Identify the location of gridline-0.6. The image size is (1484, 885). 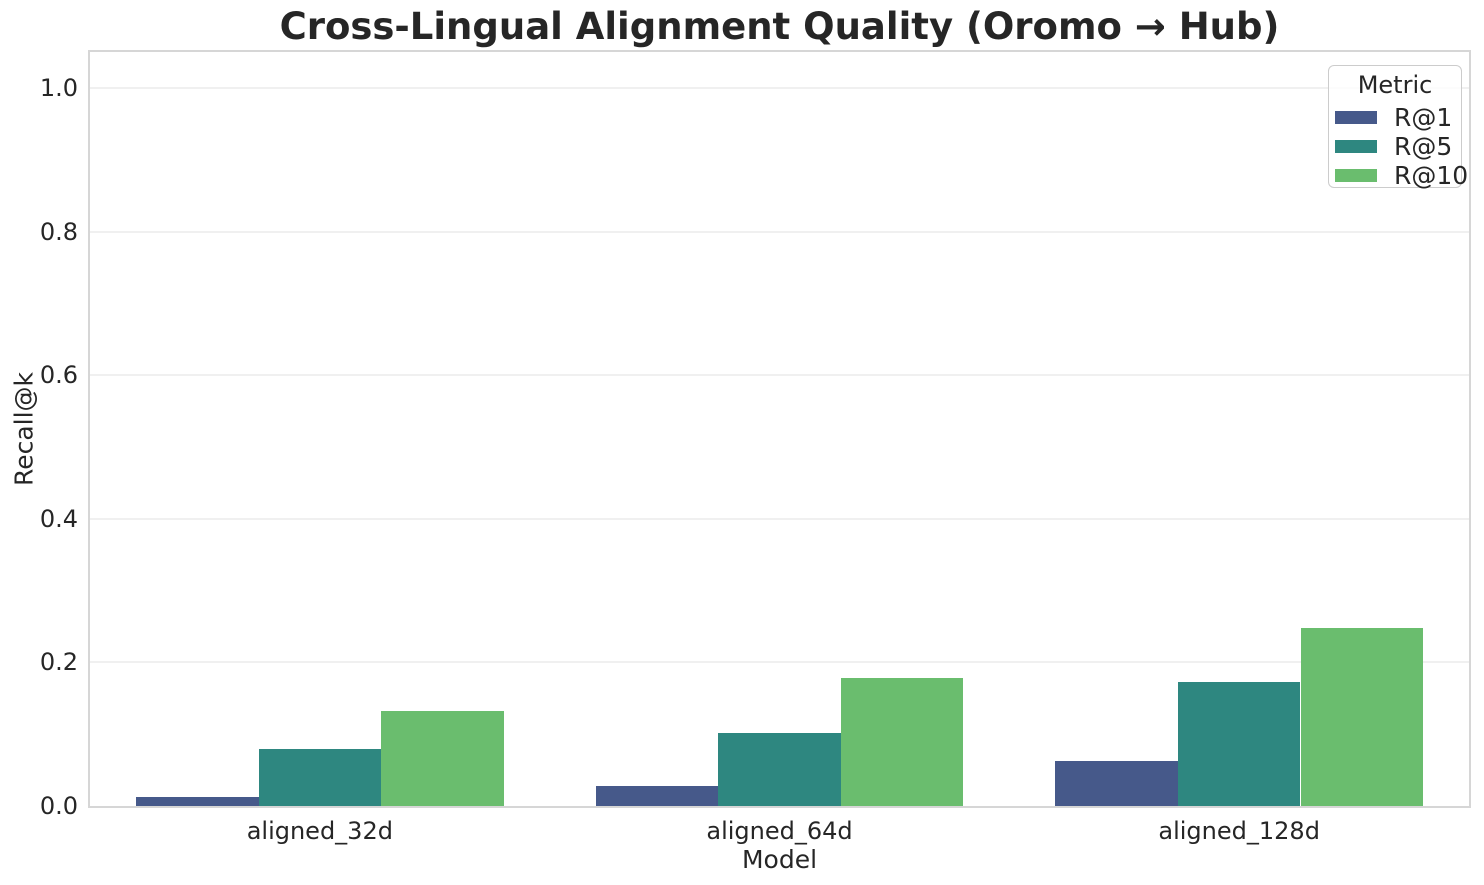
(779, 375).